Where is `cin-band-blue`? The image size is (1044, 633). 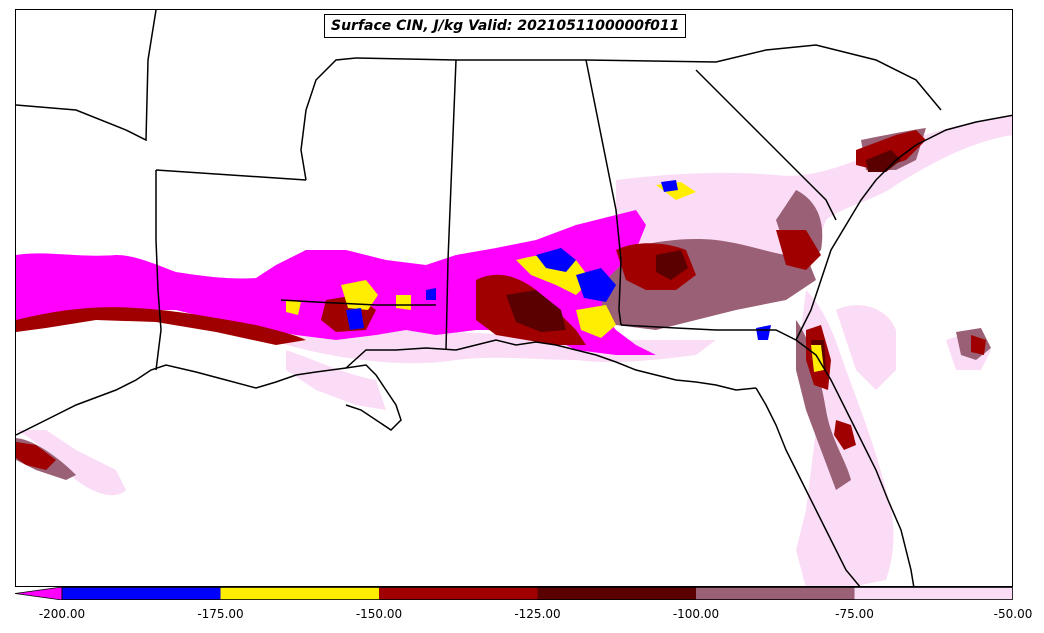 cin-band-blue is located at coordinates (558, 260).